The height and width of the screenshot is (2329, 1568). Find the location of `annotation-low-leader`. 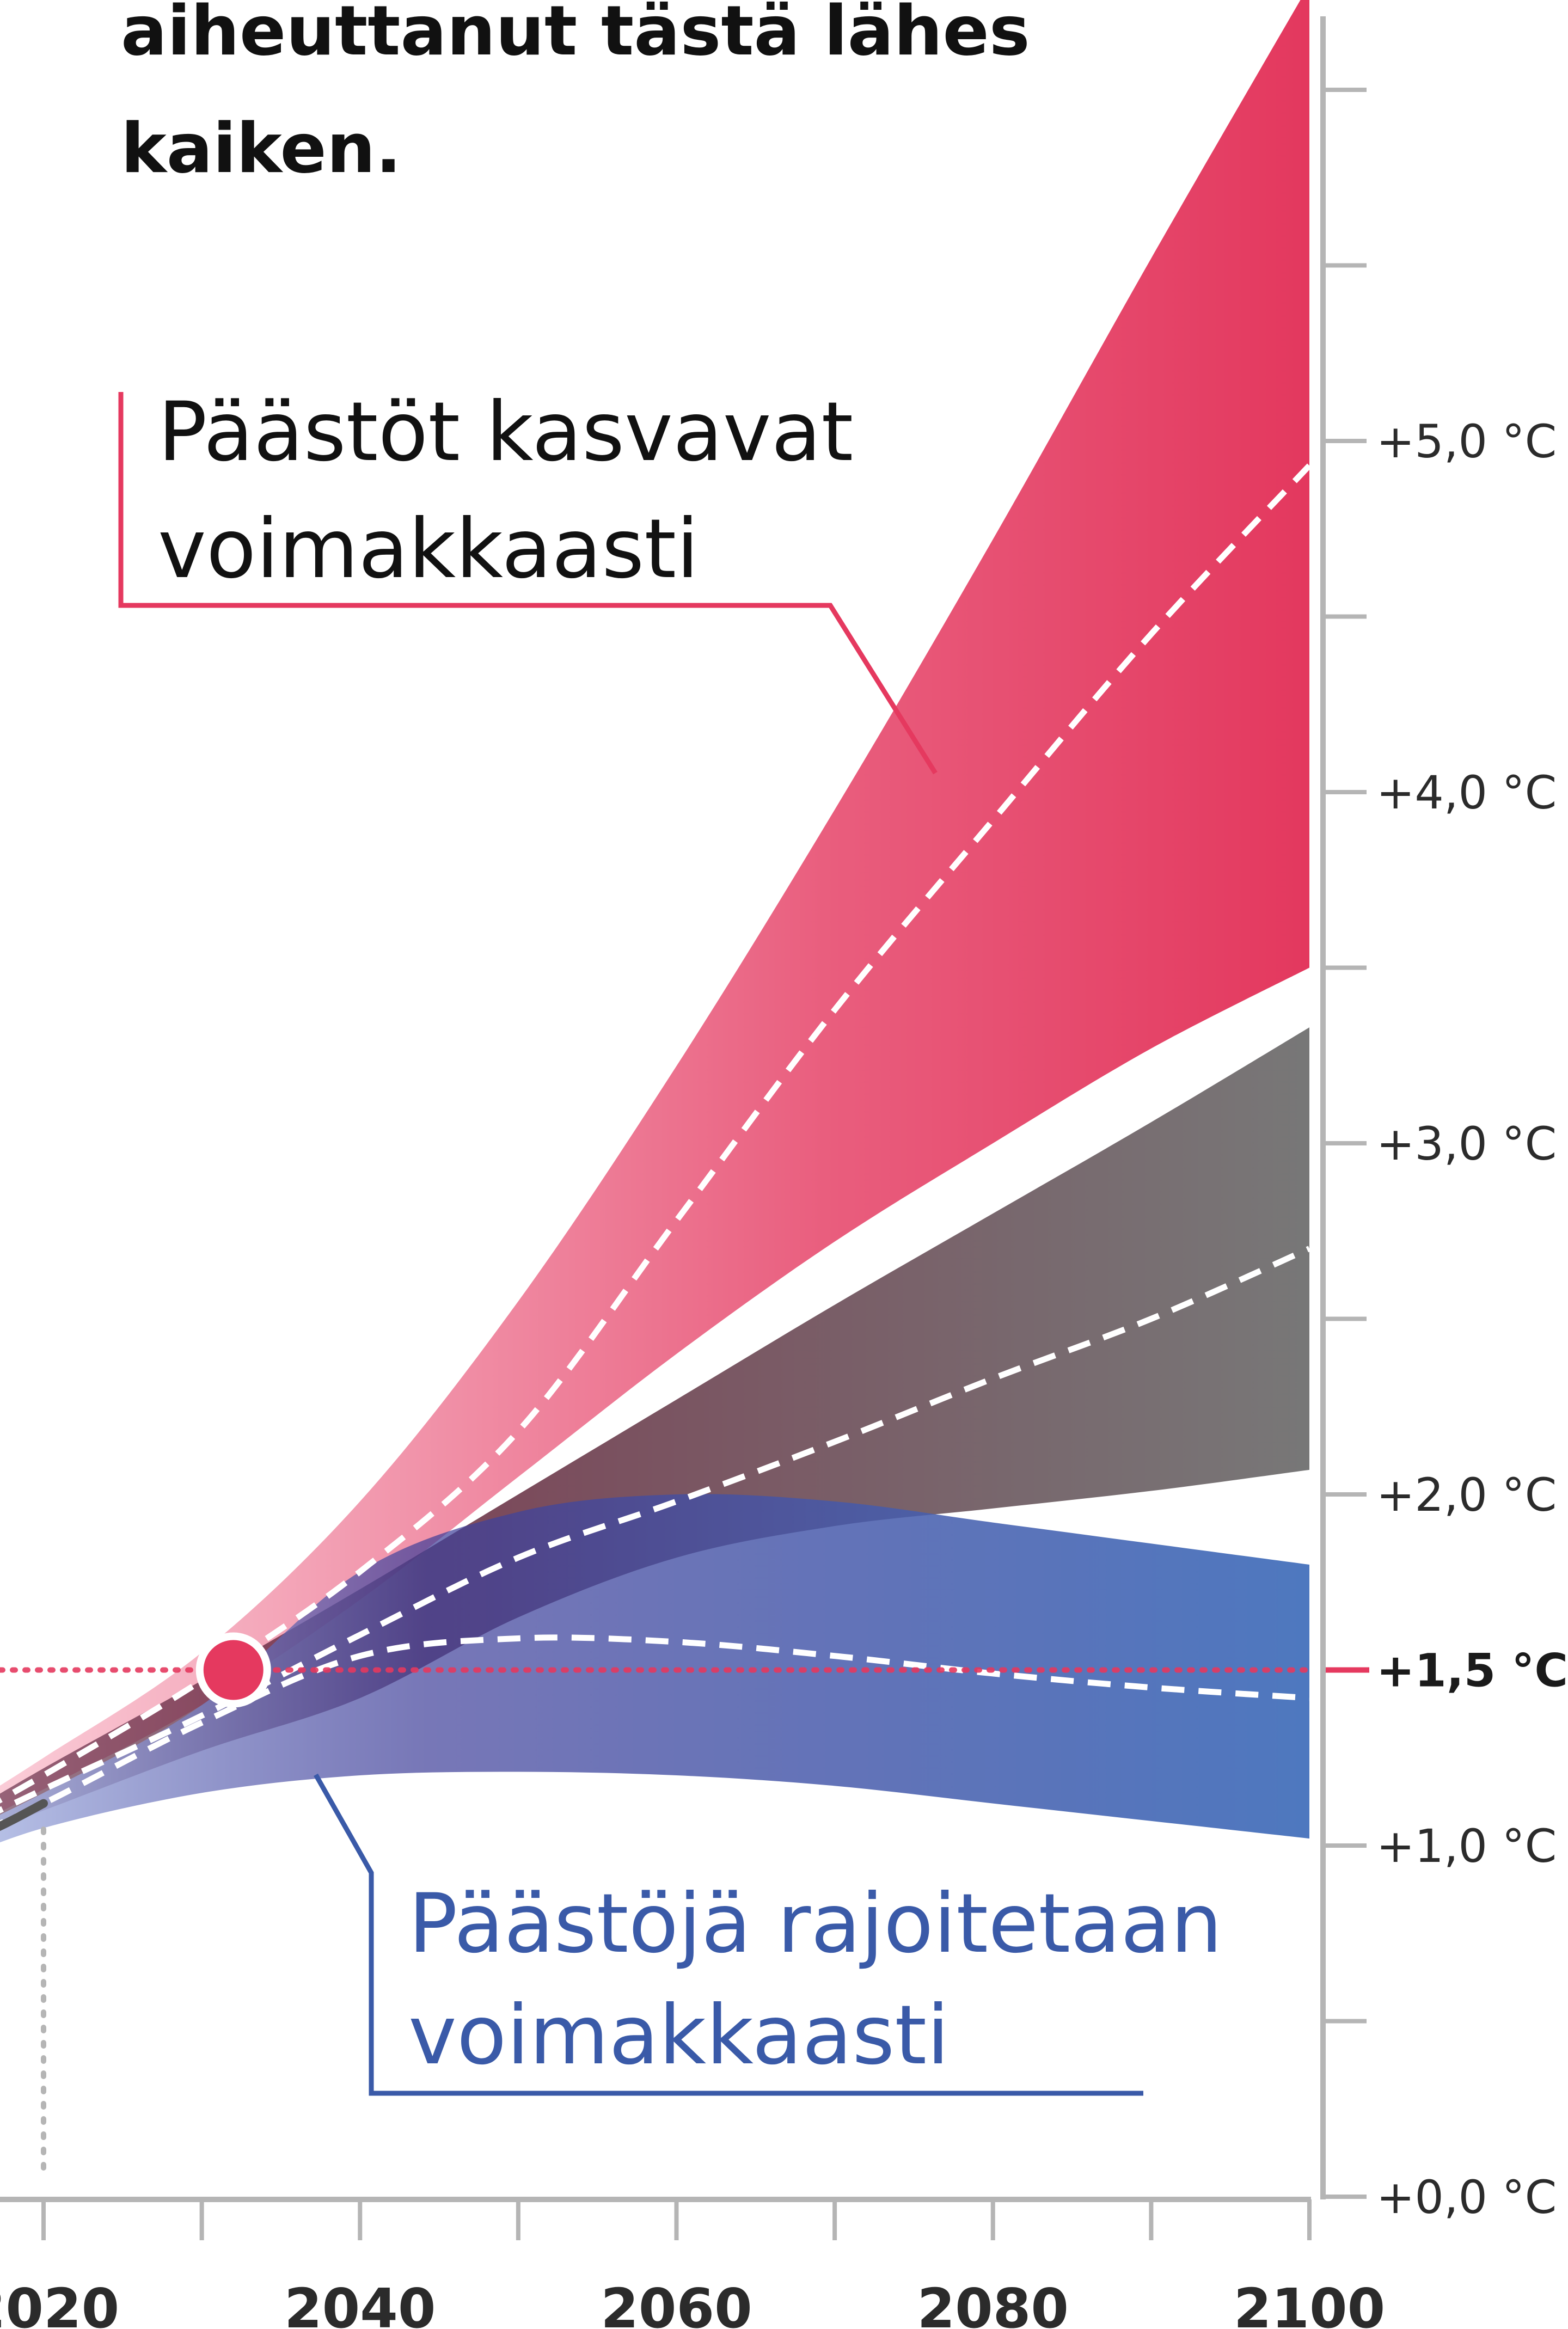

annotation-low-leader is located at coordinates (728, 1934).